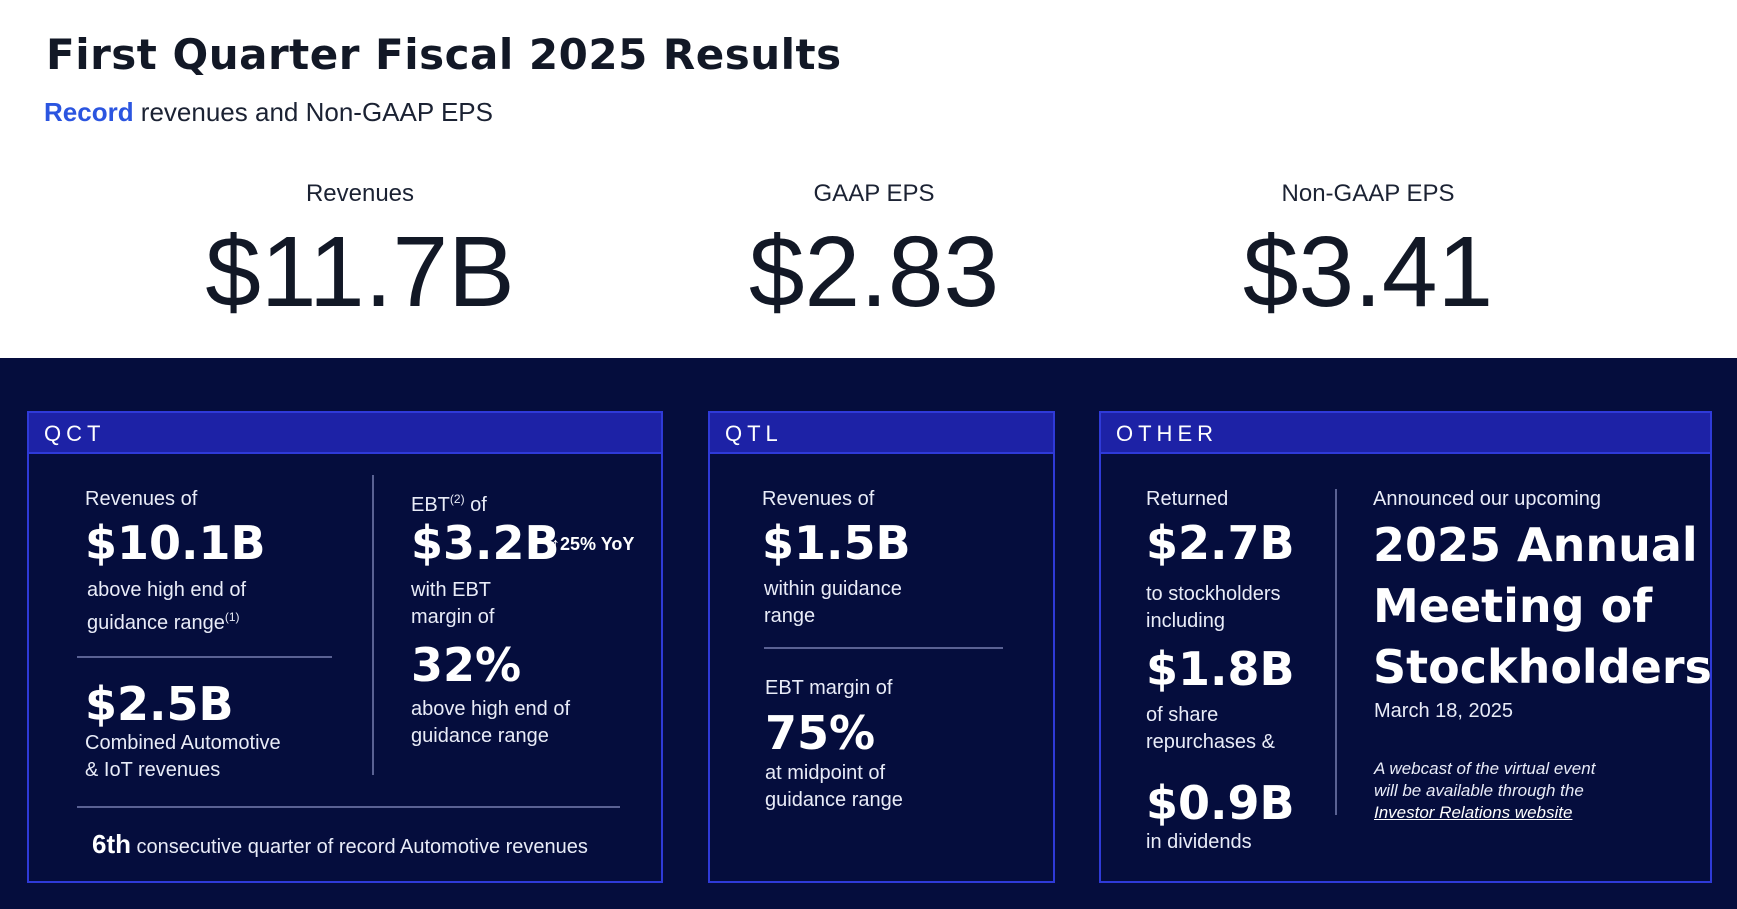  Describe the element at coordinates (156, 623) in the screenshot. I see `qct-revenue-desc-text: guidance range` at that location.